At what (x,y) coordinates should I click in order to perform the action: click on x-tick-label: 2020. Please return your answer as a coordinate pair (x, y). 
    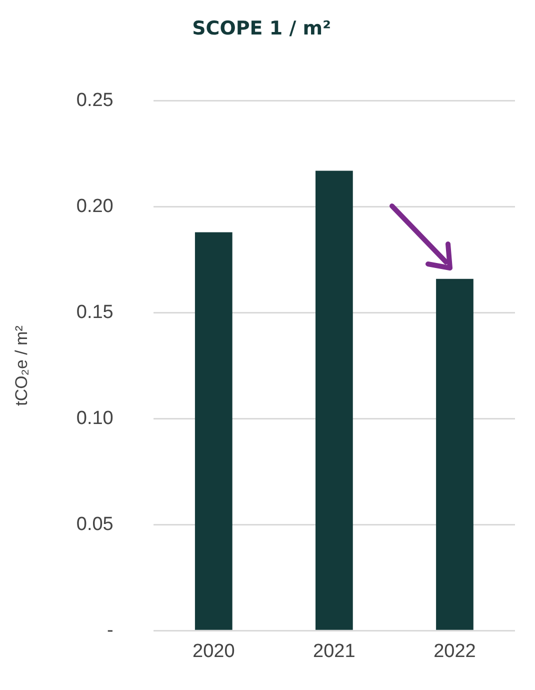
    Looking at the image, I should click on (213, 651).